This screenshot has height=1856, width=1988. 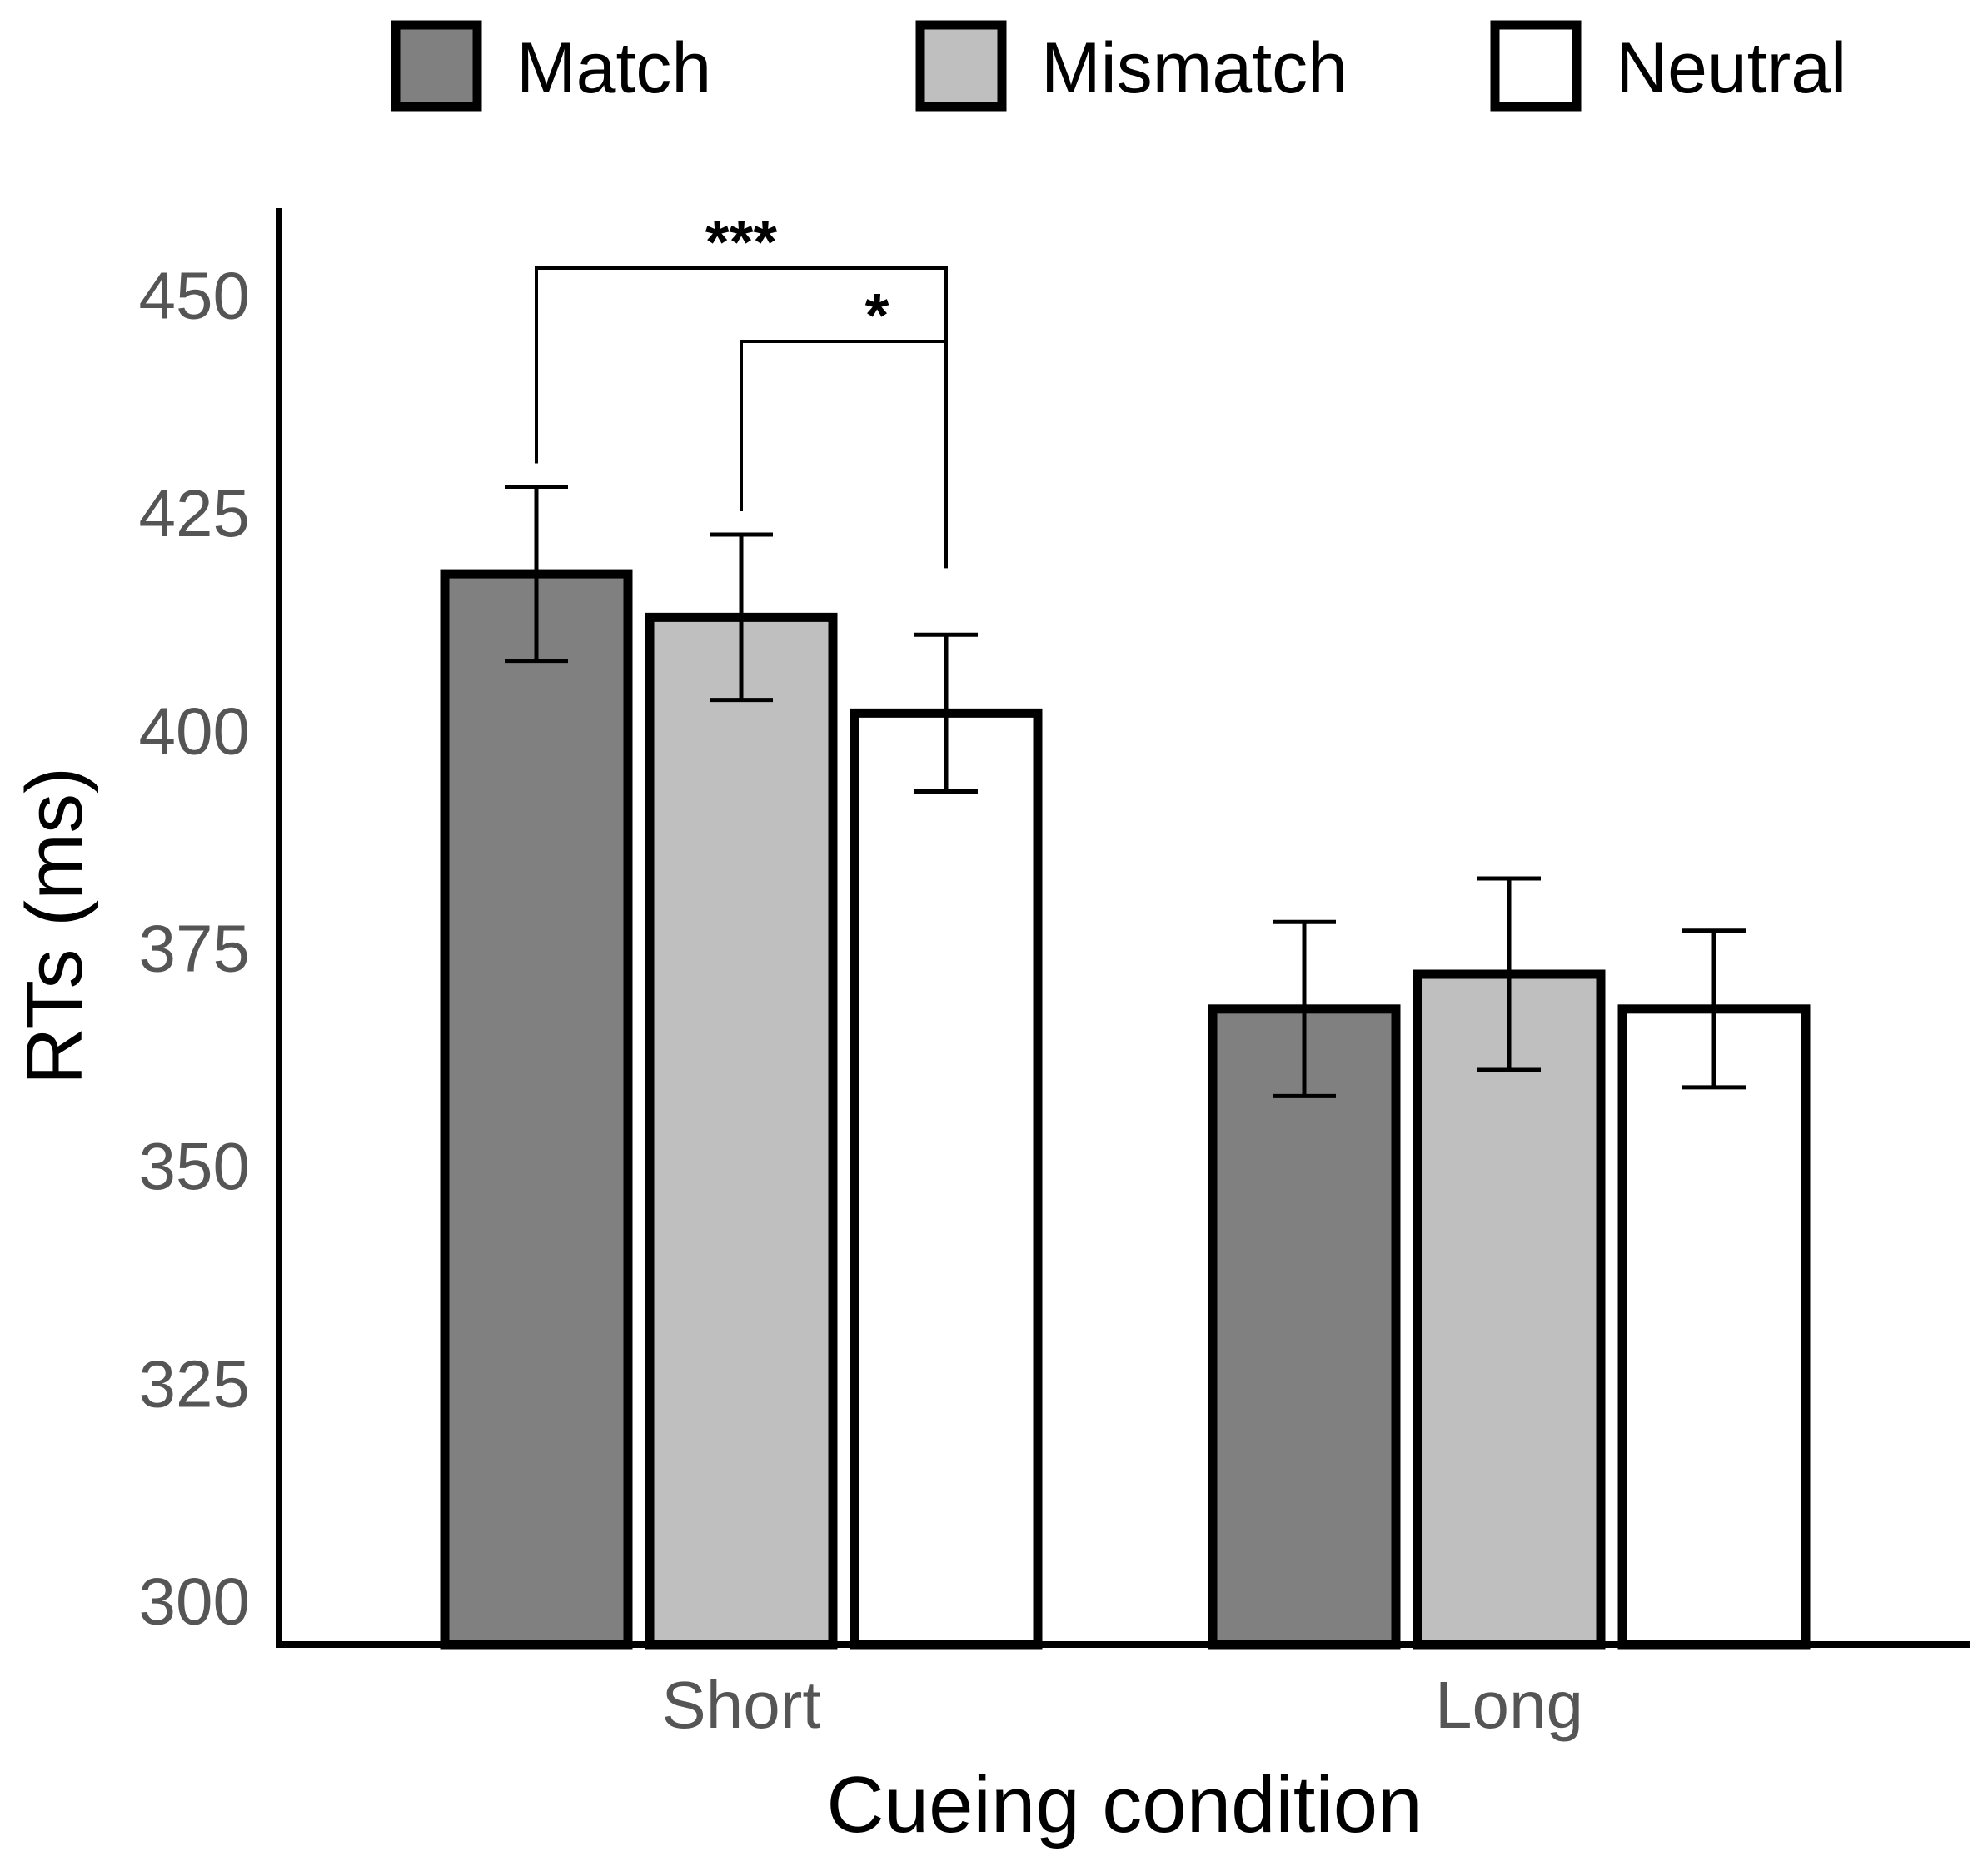 What do you see at coordinates (1124, 1804) in the screenshot?
I see `x-axis-title: Cueing condition` at bounding box center [1124, 1804].